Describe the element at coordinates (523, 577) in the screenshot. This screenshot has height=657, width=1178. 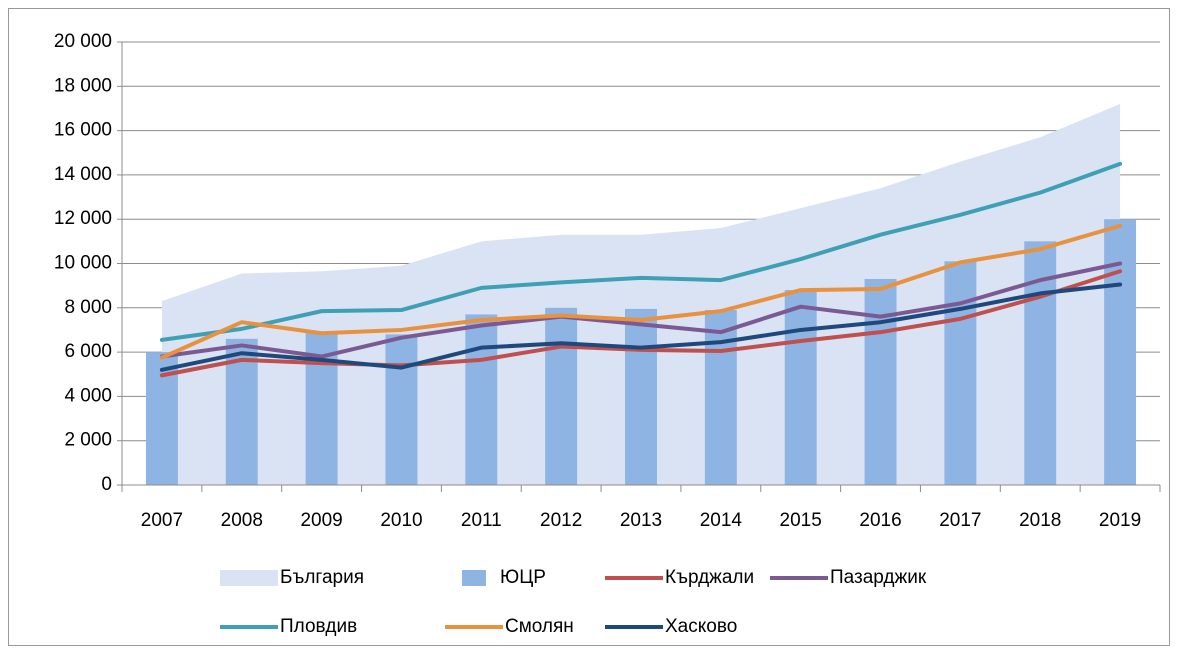
I see `legend-label: ЮЦР` at that location.